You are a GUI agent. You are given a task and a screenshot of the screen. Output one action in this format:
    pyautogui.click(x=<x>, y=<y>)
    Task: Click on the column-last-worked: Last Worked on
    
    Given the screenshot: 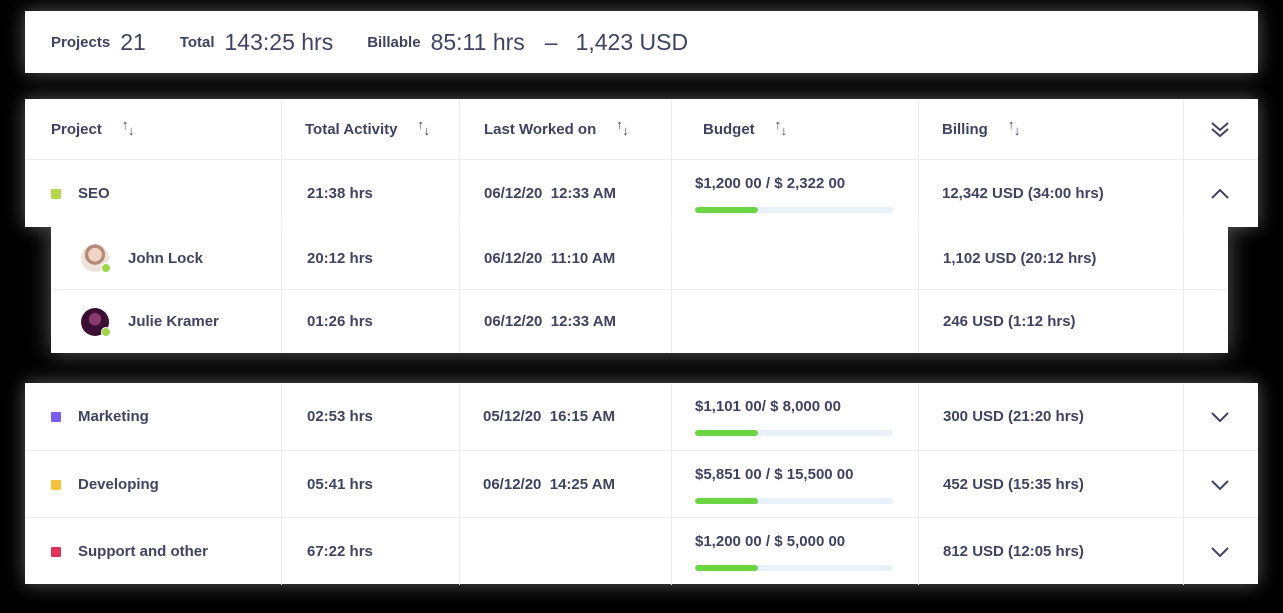 What is the action you would take?
    pyautogui.click(x=557, y=129)
    